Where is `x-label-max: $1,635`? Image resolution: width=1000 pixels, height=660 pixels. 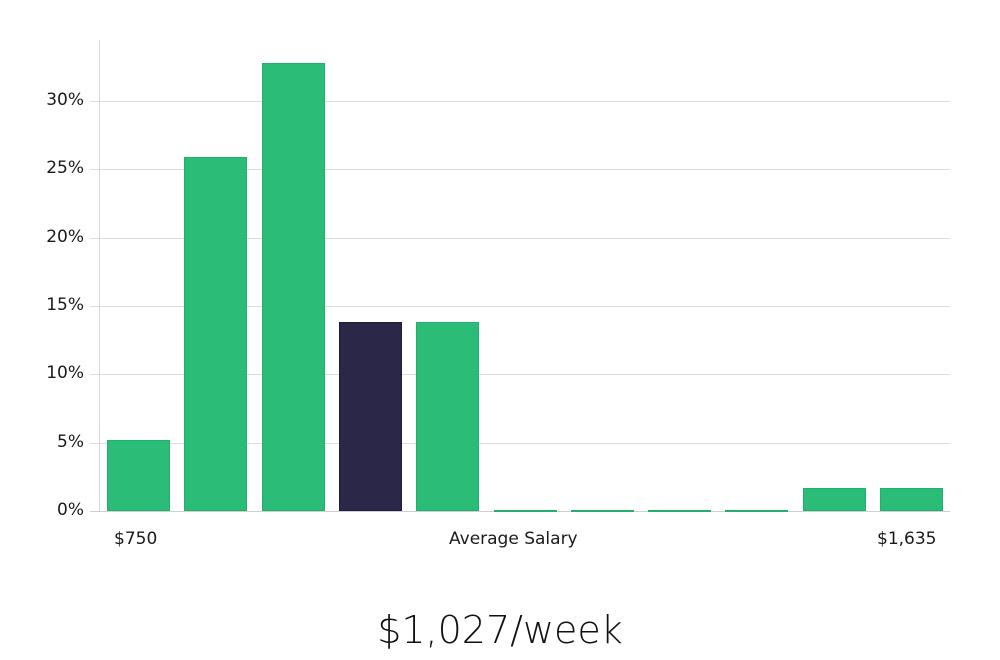 x-label-max: $1,635 is located at coordinates (907, 539).